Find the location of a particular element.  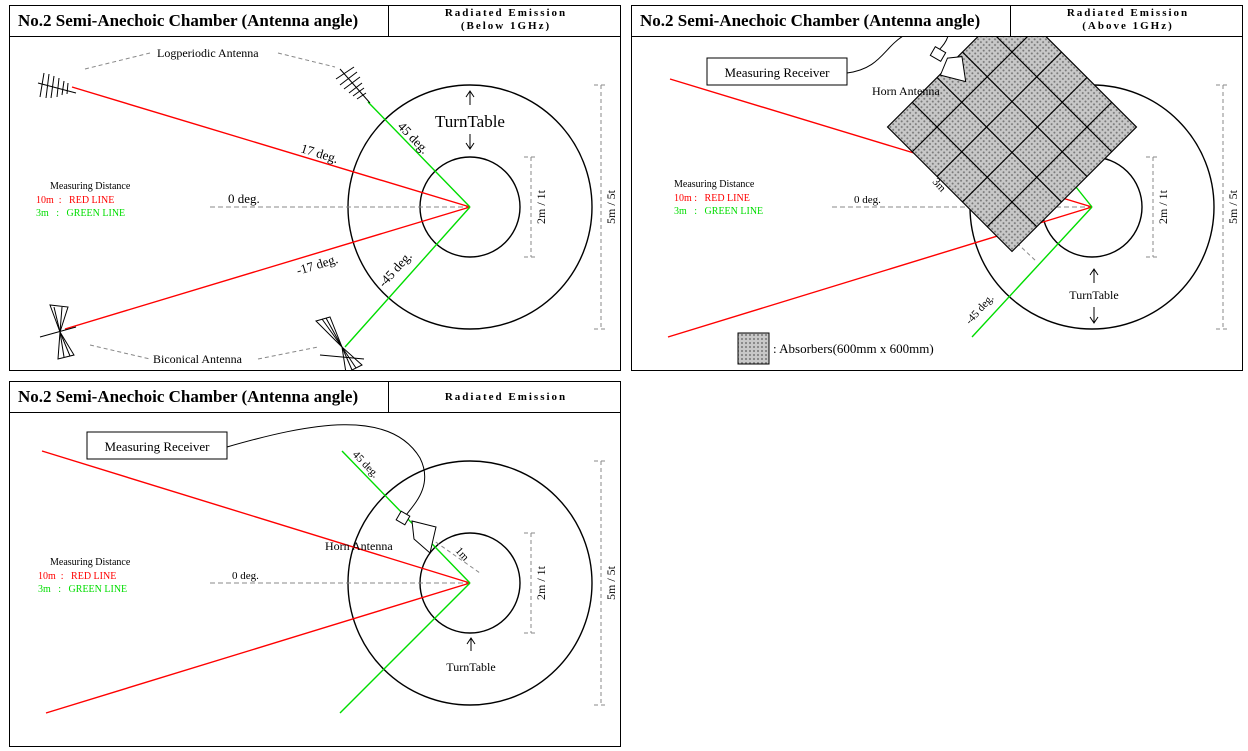

logperiodic-label: Logperiodic Antenna is located at coordinates (208, 53).